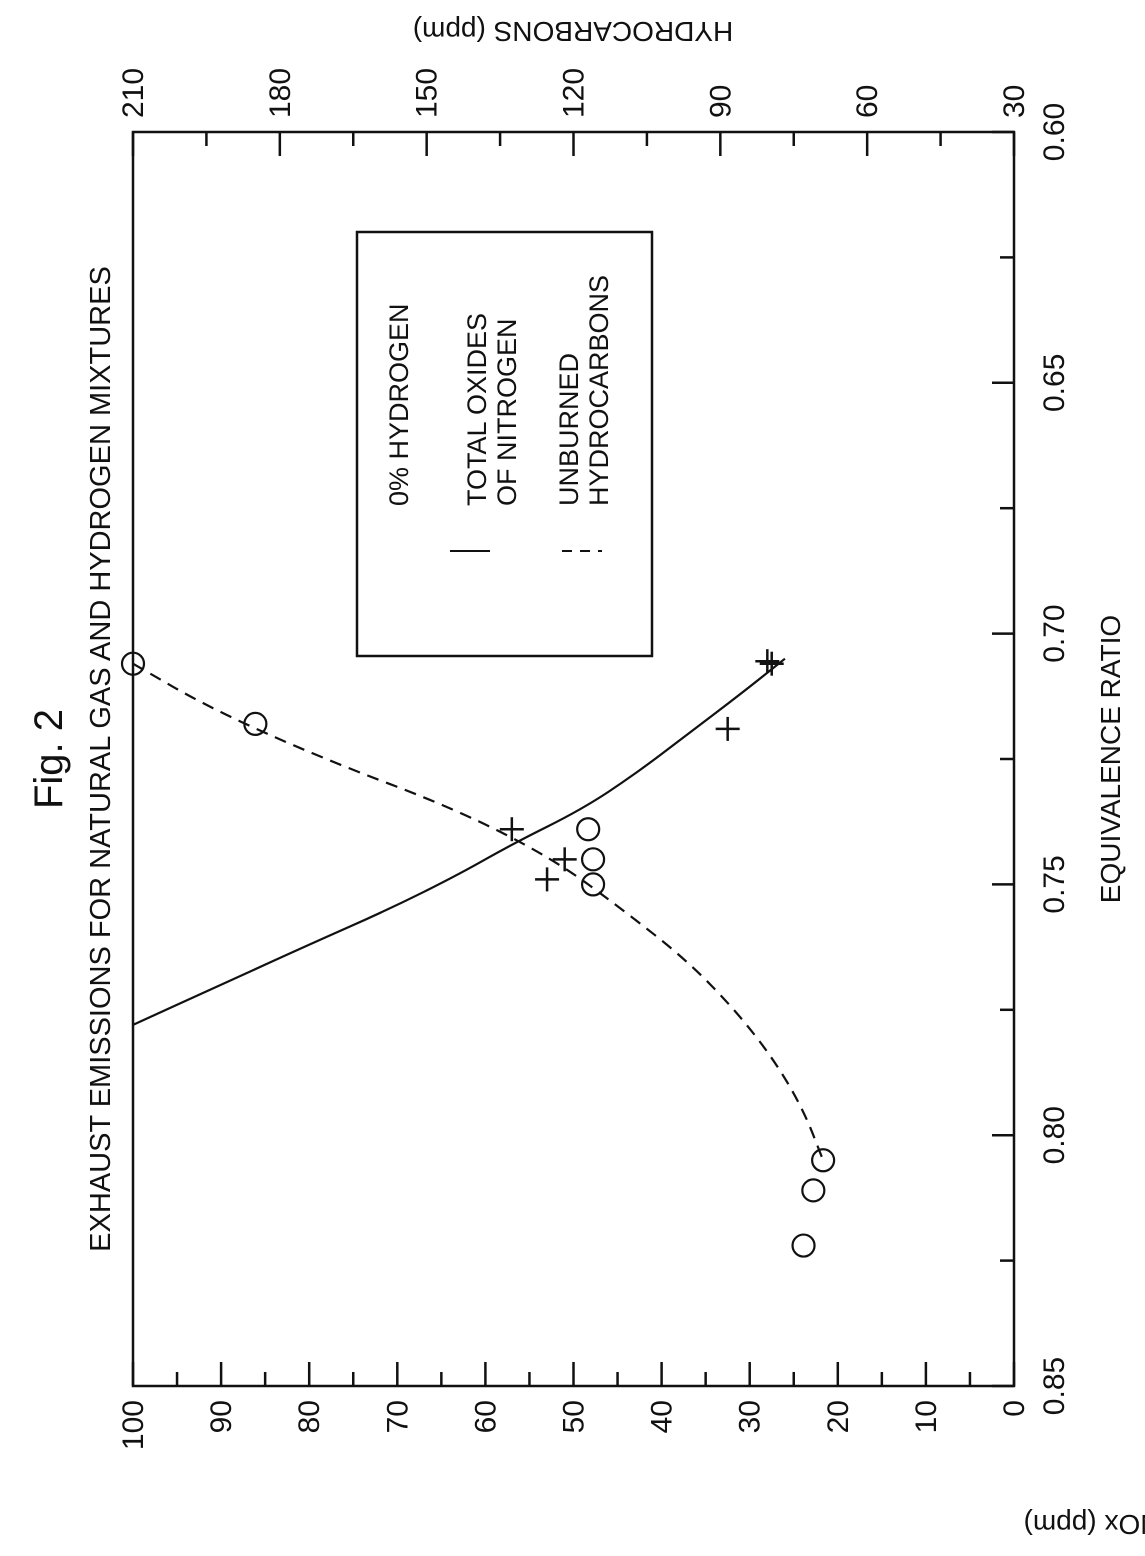 This screenshot has width=1145, height=1556. Describe the element at coordinates (867, 101) in the screenshot. I see `y-right-tick-label: 60` at that location.